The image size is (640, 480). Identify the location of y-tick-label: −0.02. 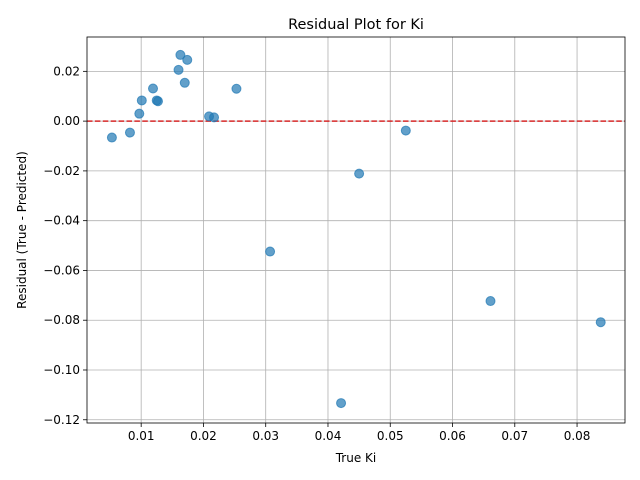
(61, 171).